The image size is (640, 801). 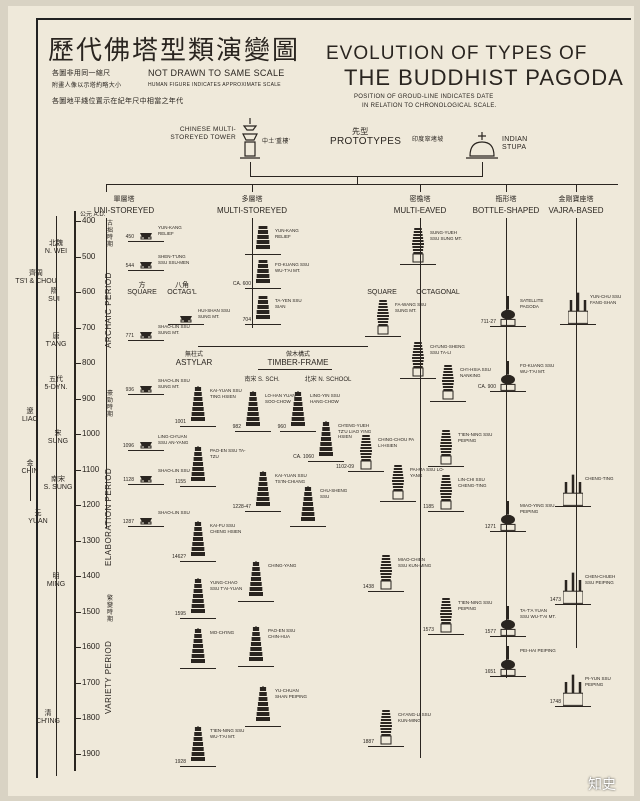 I want to click on pagoda-year: 544, so click(x=129, y=266).